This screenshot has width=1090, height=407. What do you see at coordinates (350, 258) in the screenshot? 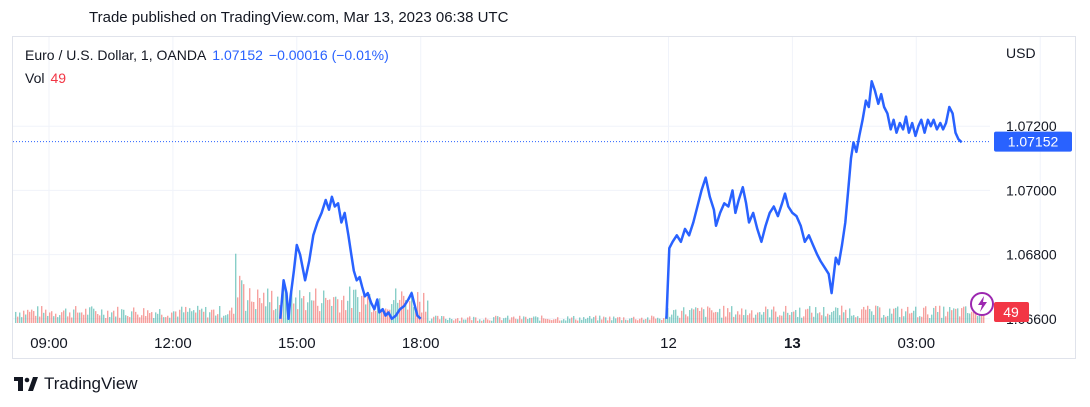
I see `price-line-day1` at bounding box center [350, 258].